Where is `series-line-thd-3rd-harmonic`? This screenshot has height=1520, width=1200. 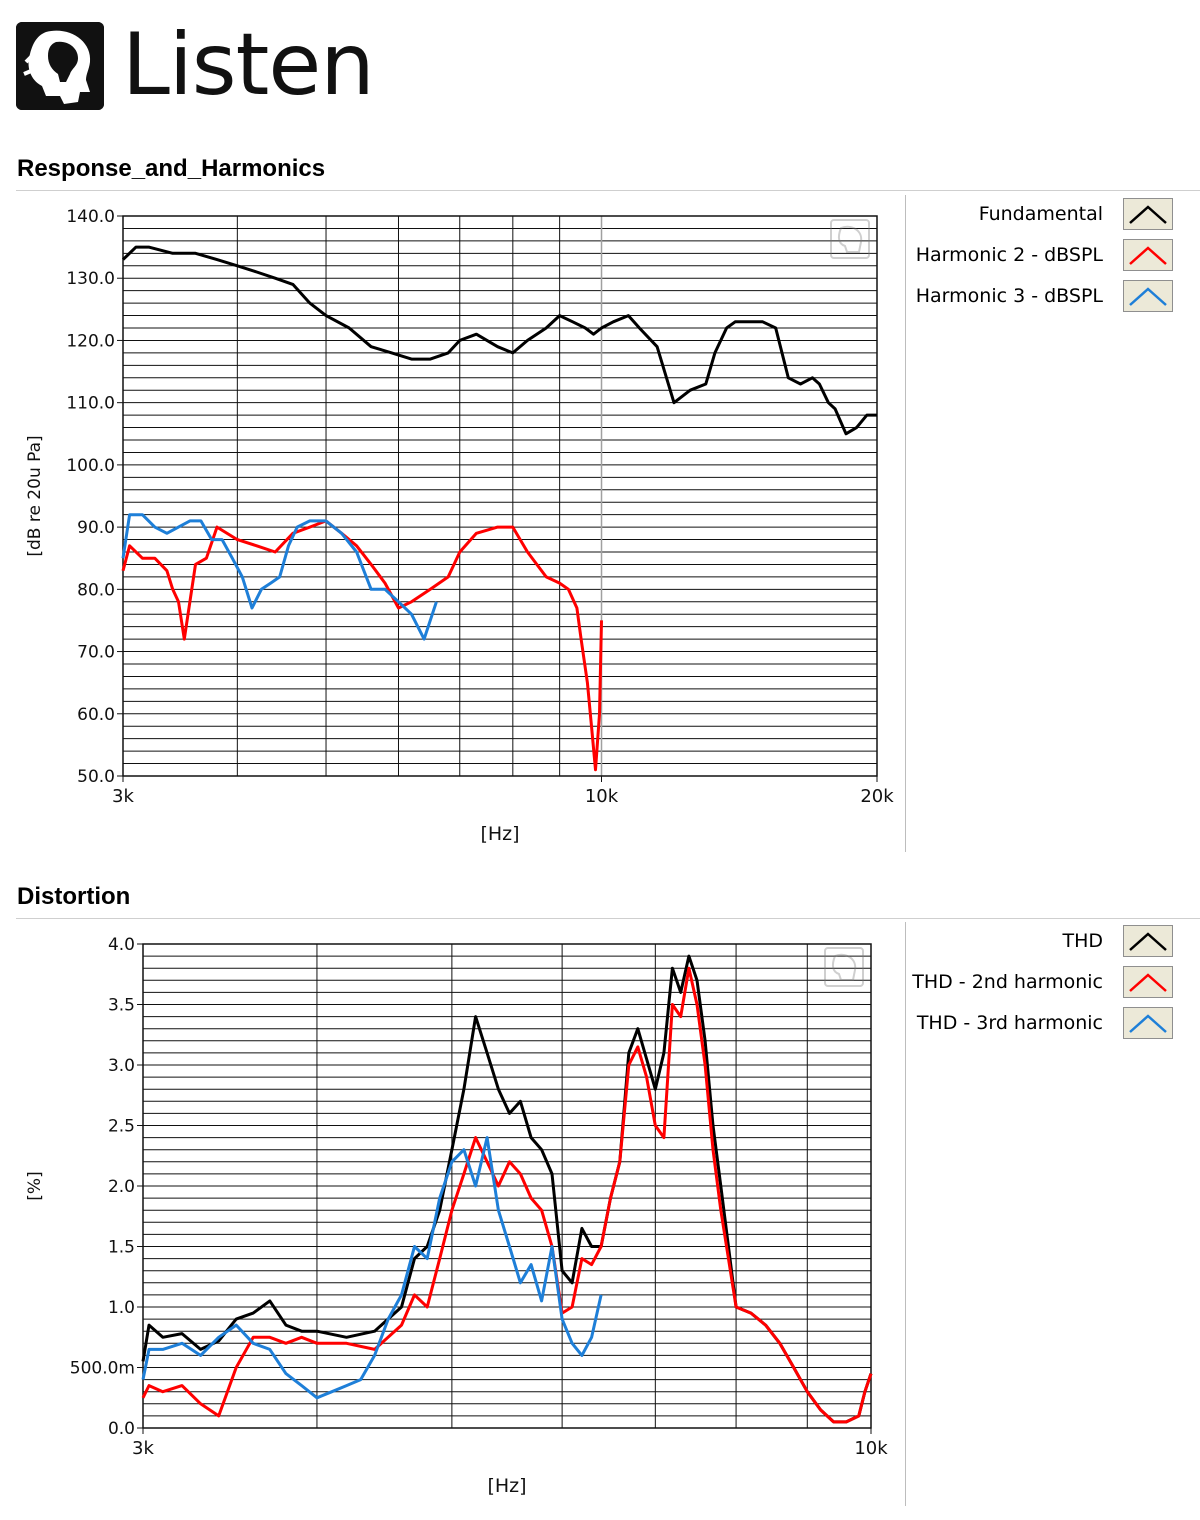
series-line-thd-3rd-harmonic is located at coordinates (372, 1268).